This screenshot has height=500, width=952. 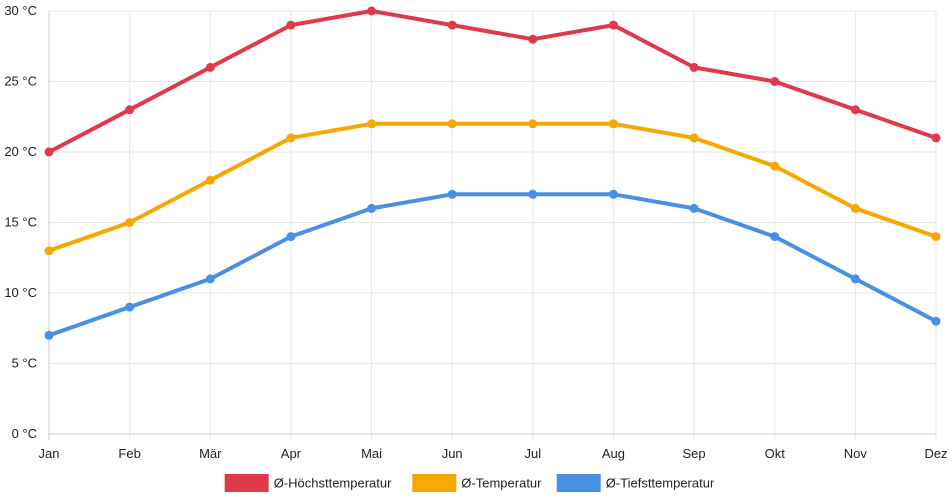 What do you see at coordinates (20, 10) in the screenshot?
I see `y-tick-label: 30 °C` at bounding box center [20, 10].